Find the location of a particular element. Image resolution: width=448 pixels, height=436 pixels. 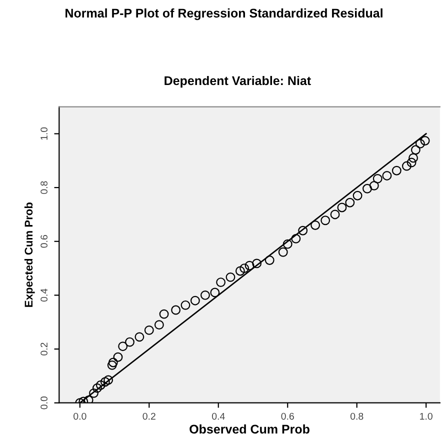

x-tick-label: 0.4 is located at coordinates (218, 416).